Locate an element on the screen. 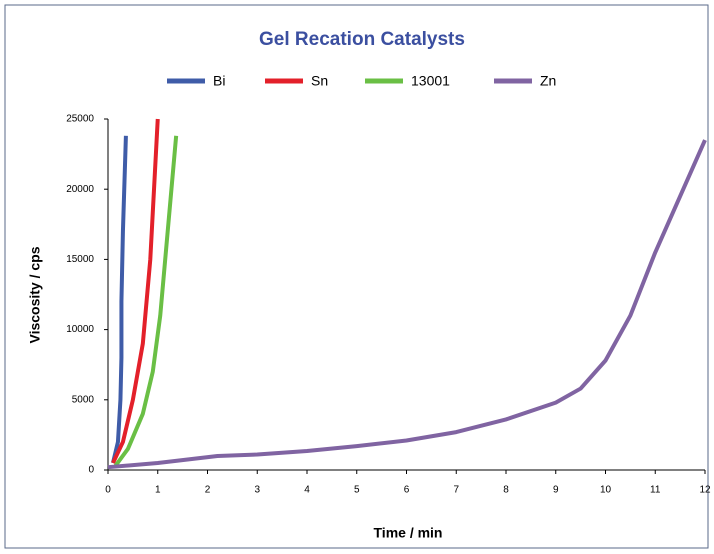  chart-title: Gel Recation Catalysts is located at coordinates (362, 39).